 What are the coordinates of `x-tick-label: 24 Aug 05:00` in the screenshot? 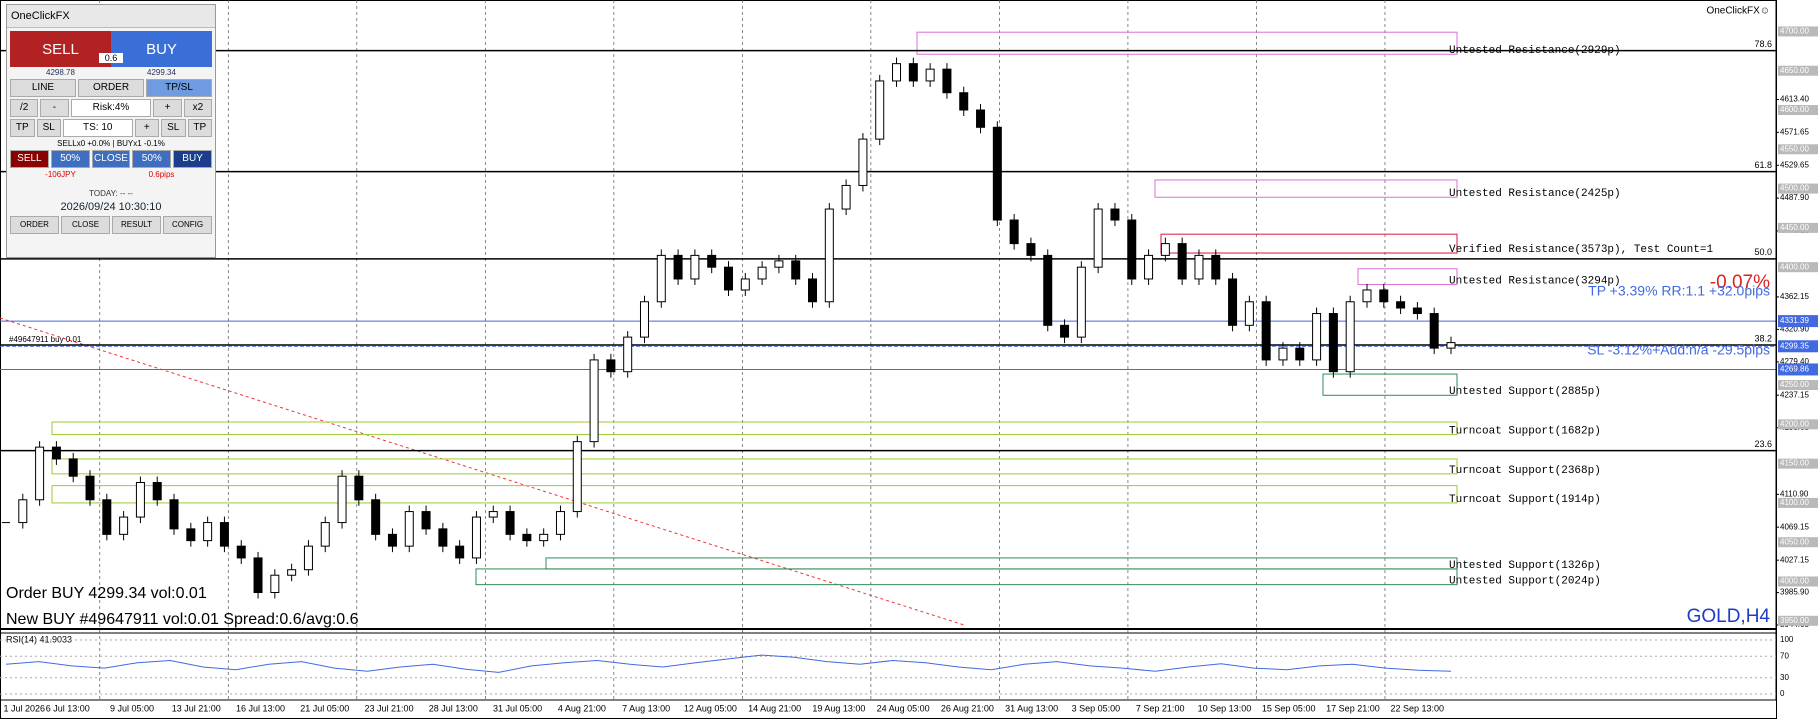 It's located at (903, 708).